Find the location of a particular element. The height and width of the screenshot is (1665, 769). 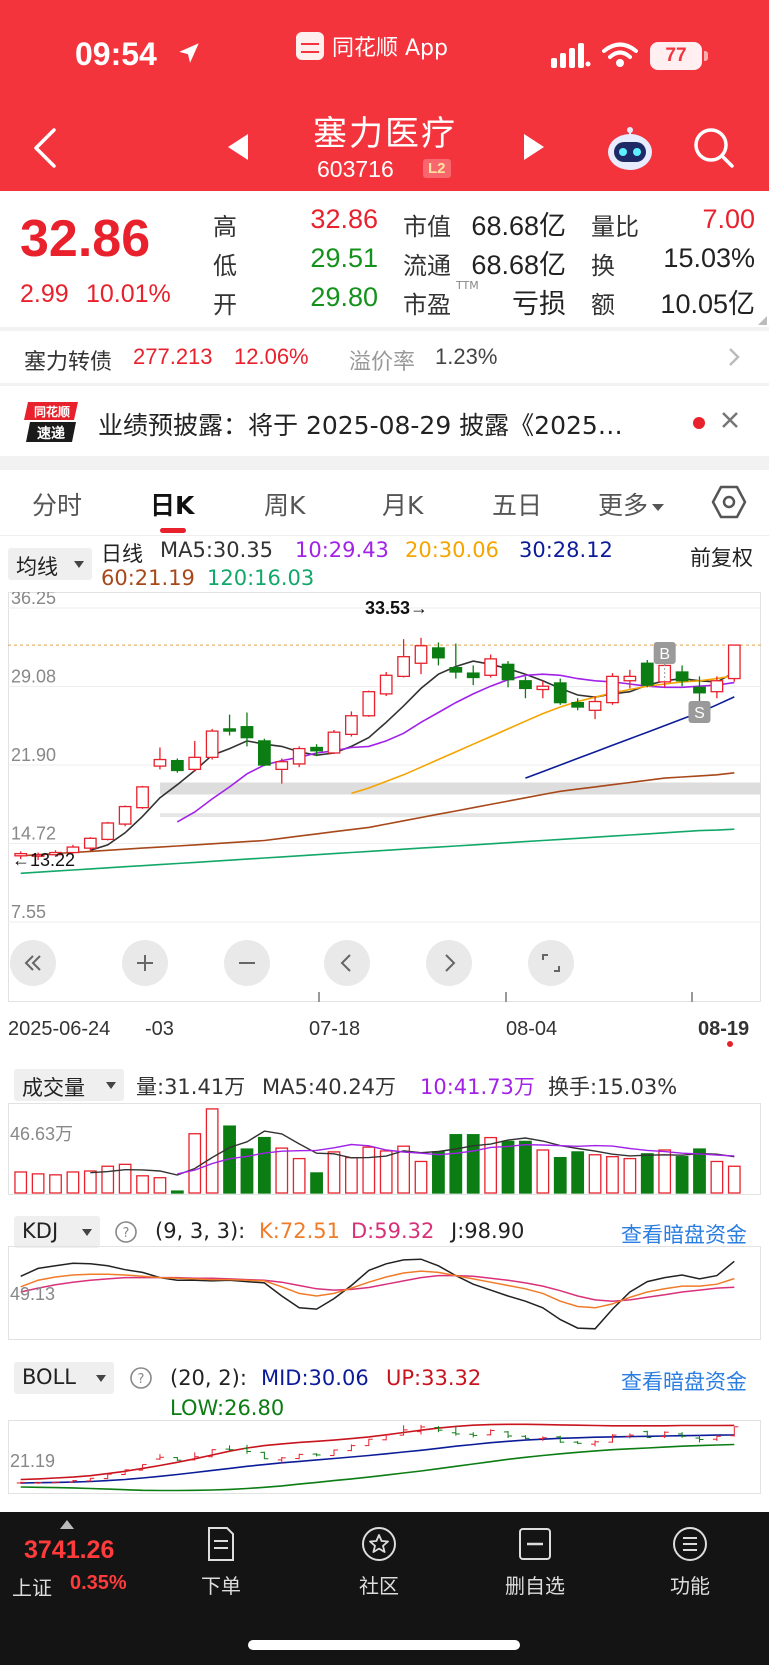

prev-stock-icon is located at coordinates (238, 147).